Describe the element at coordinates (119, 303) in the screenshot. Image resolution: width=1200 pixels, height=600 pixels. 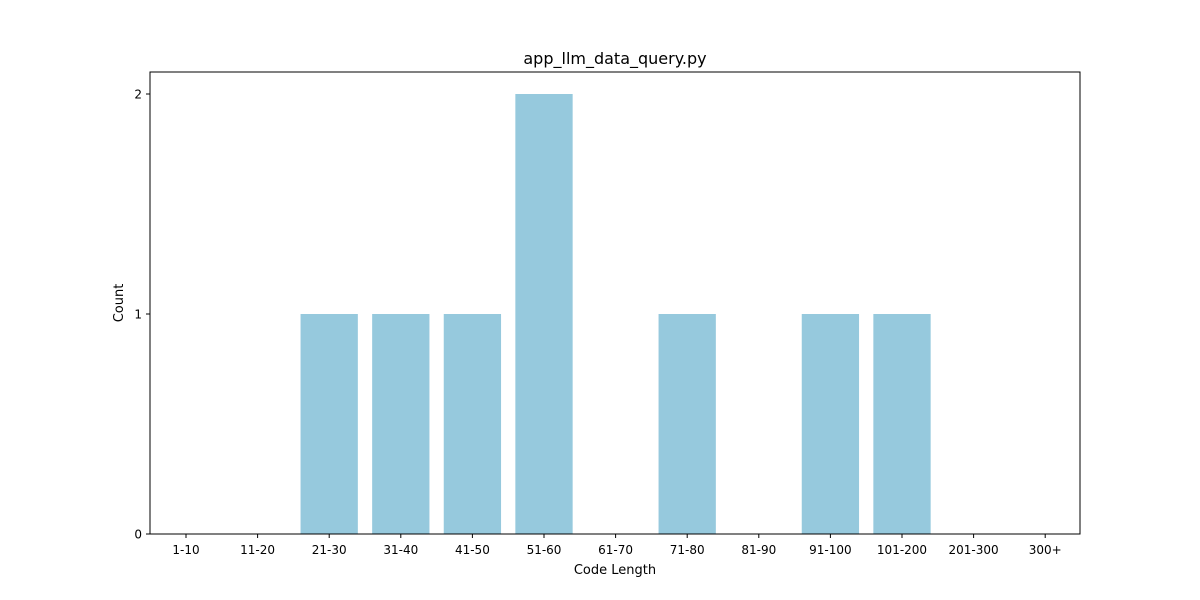
I see `y-axis-label: Count` at that location.